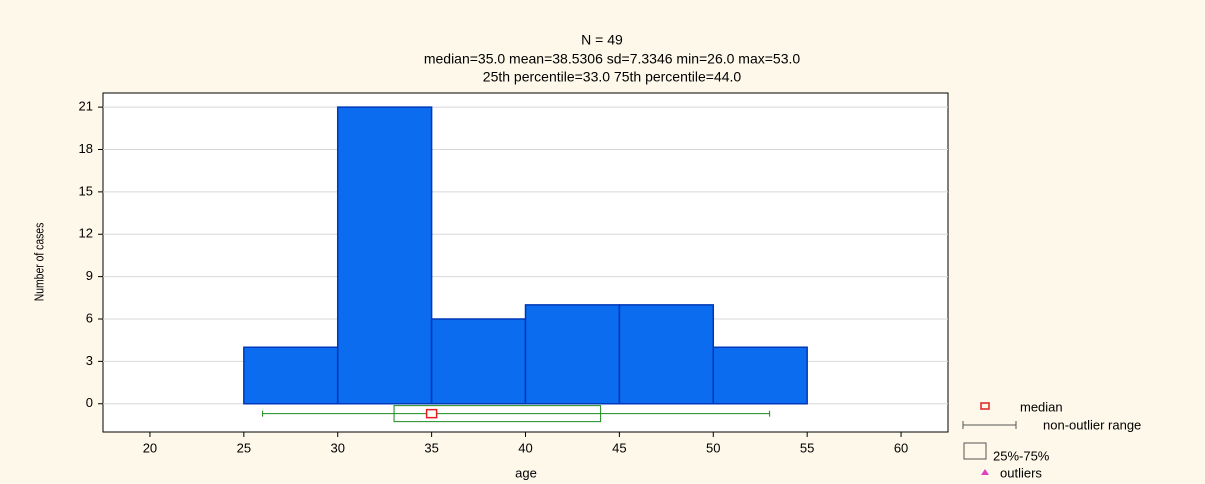 This screenshot has width=1205, height=484. Describe the element at coordinates (86, 233) in the screenshot. I see `y-tick-label: 12` at that location.